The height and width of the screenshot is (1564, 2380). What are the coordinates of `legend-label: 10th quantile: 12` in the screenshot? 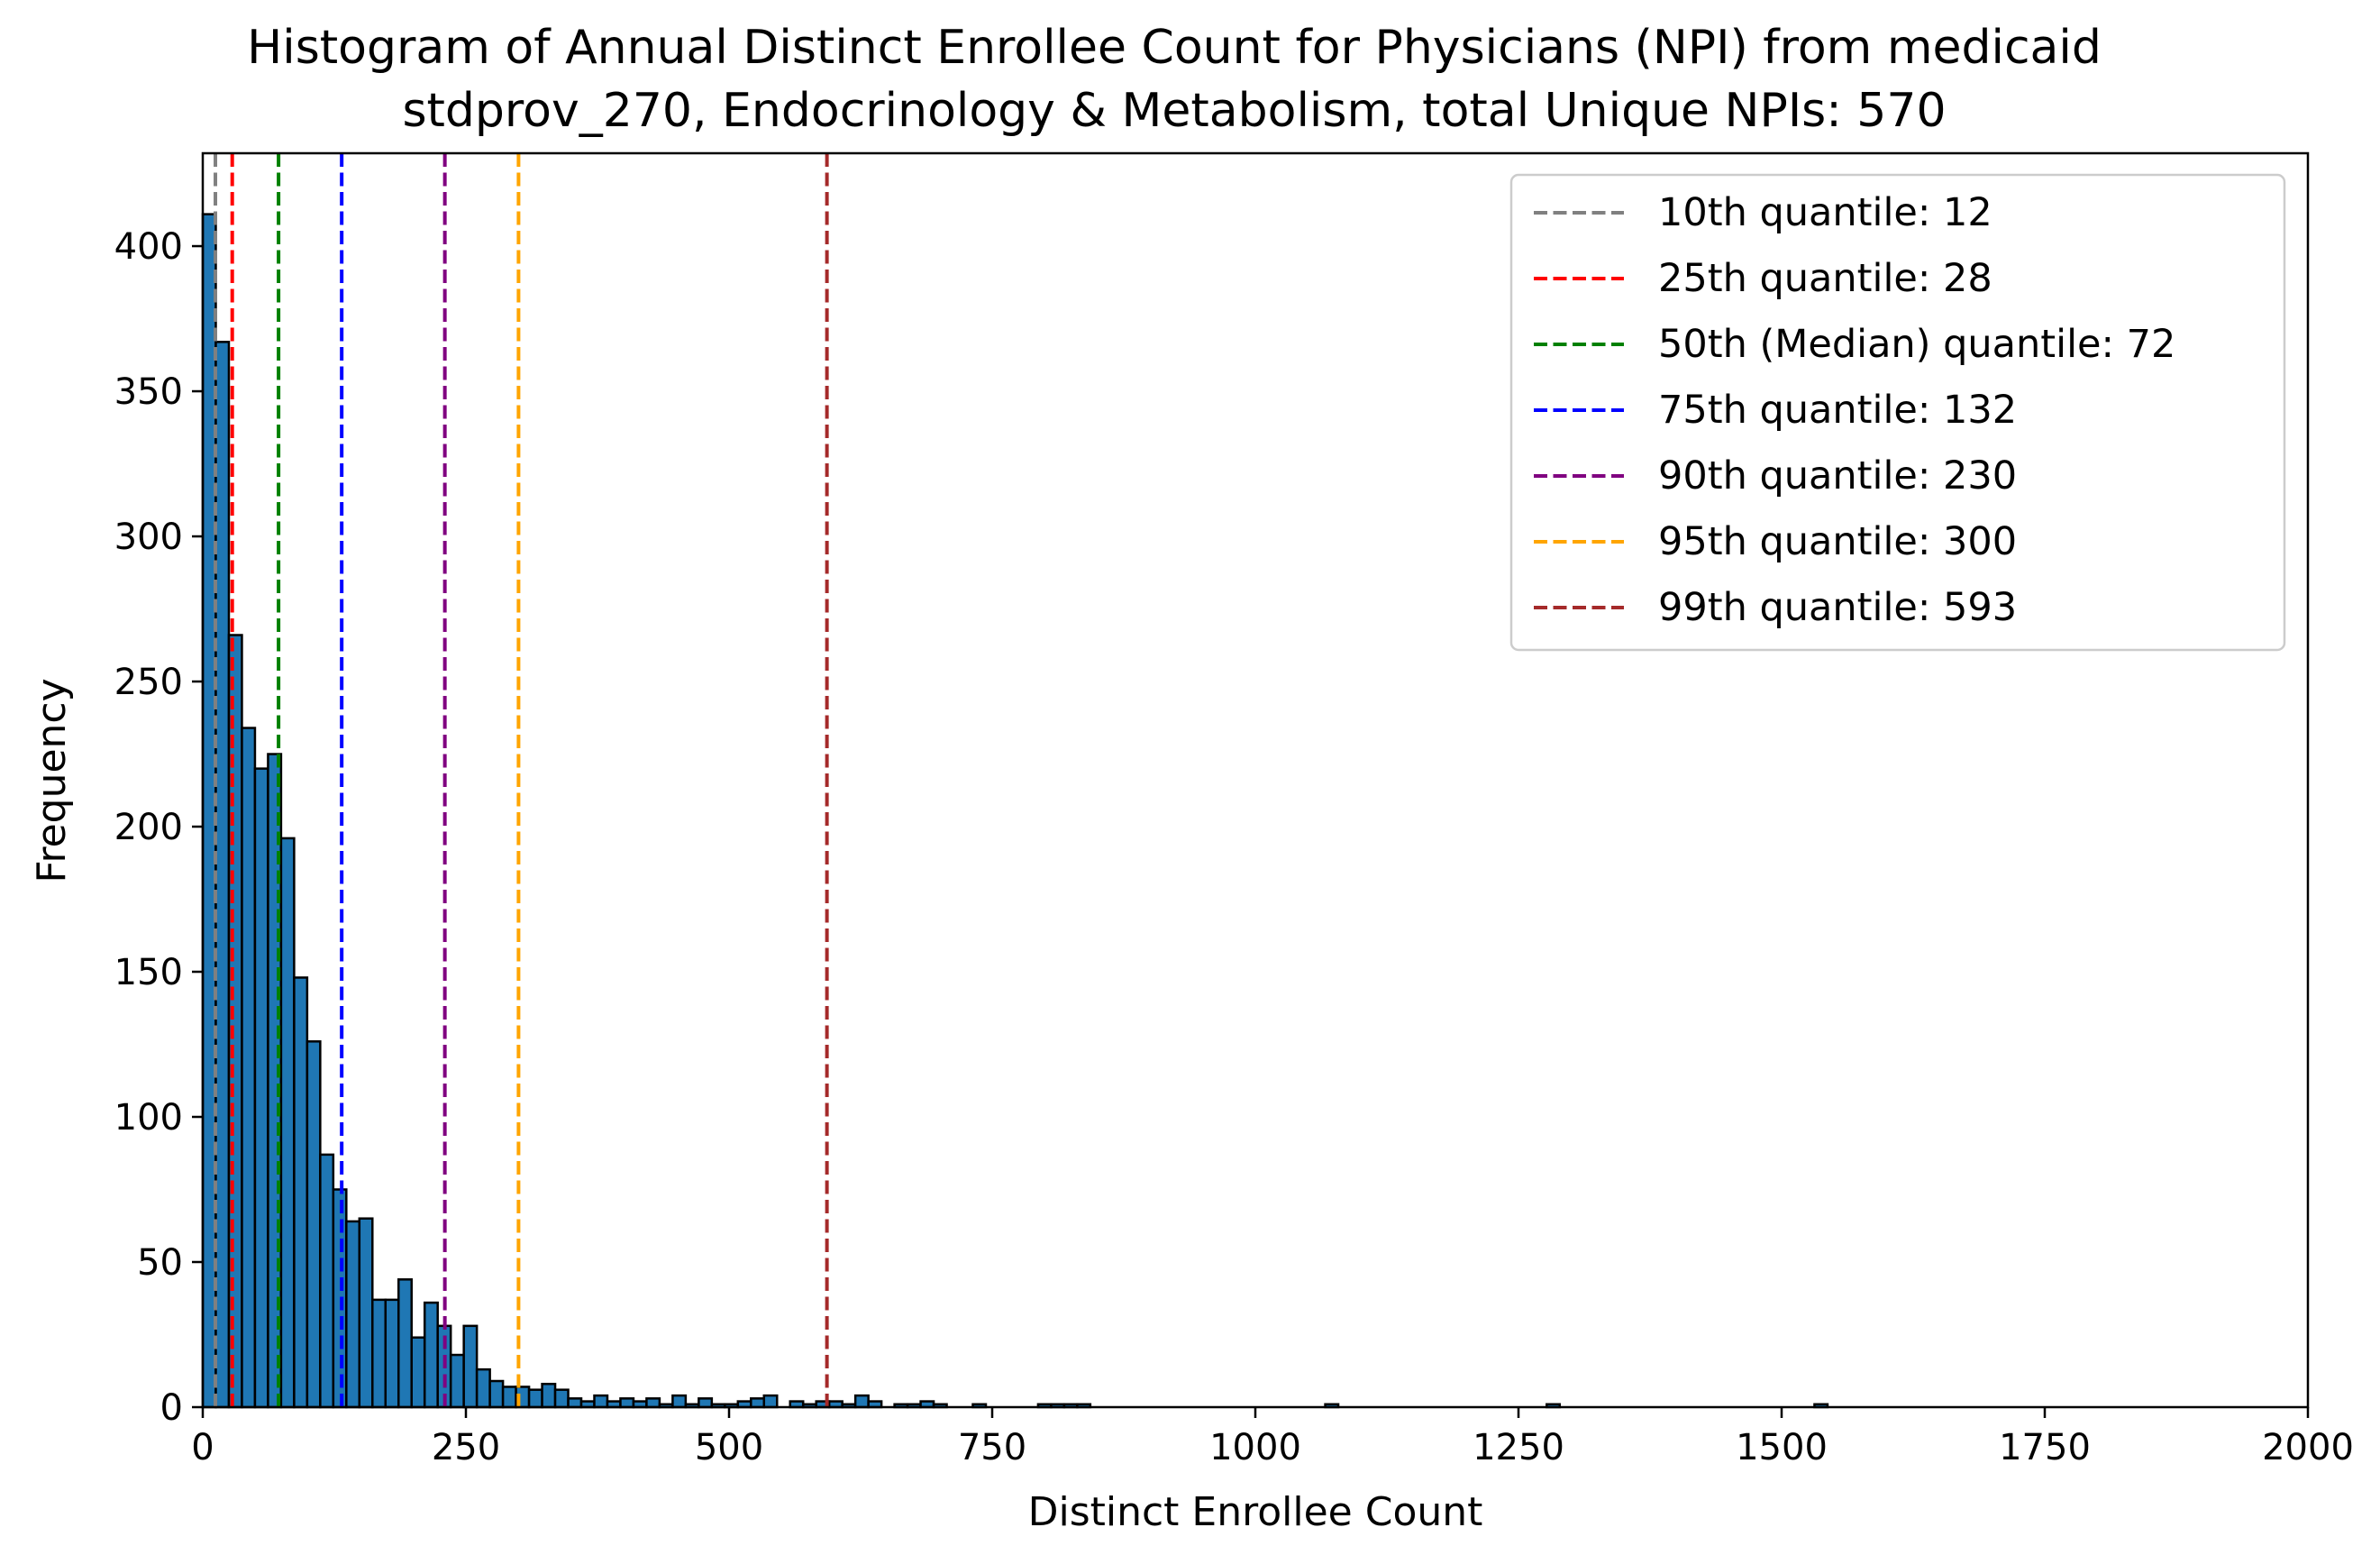 It's located at (1825, 212).